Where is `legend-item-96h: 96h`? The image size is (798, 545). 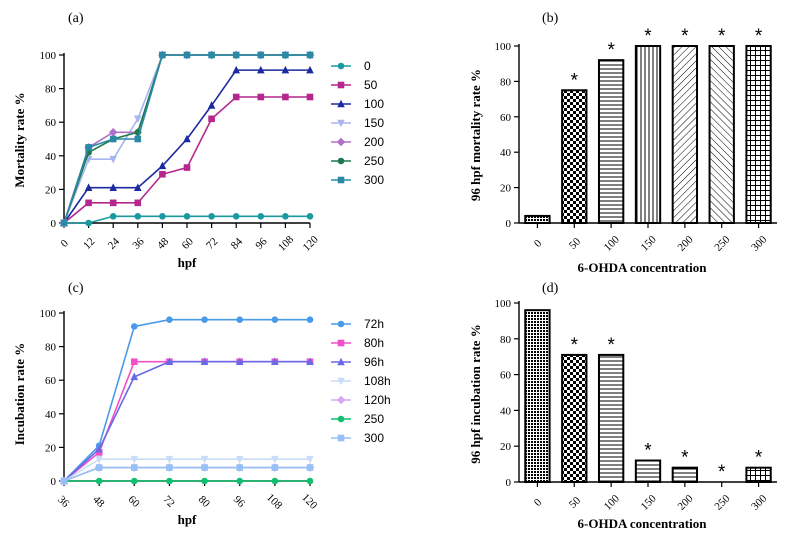 legend-item-96h: 96h is located at coordinates (357, 362).